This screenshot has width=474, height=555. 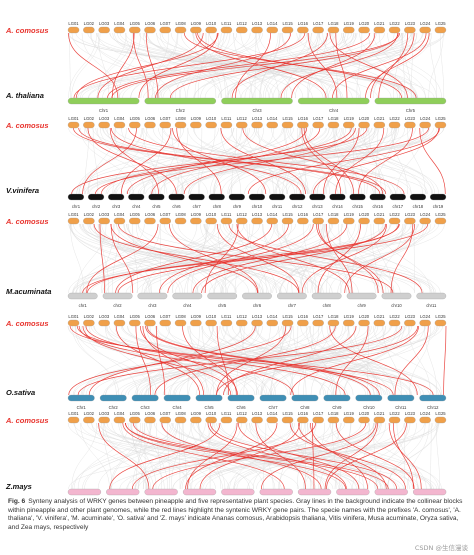 I want to click on species-chromosome-label: Chr10, so click(x=369, y=407).